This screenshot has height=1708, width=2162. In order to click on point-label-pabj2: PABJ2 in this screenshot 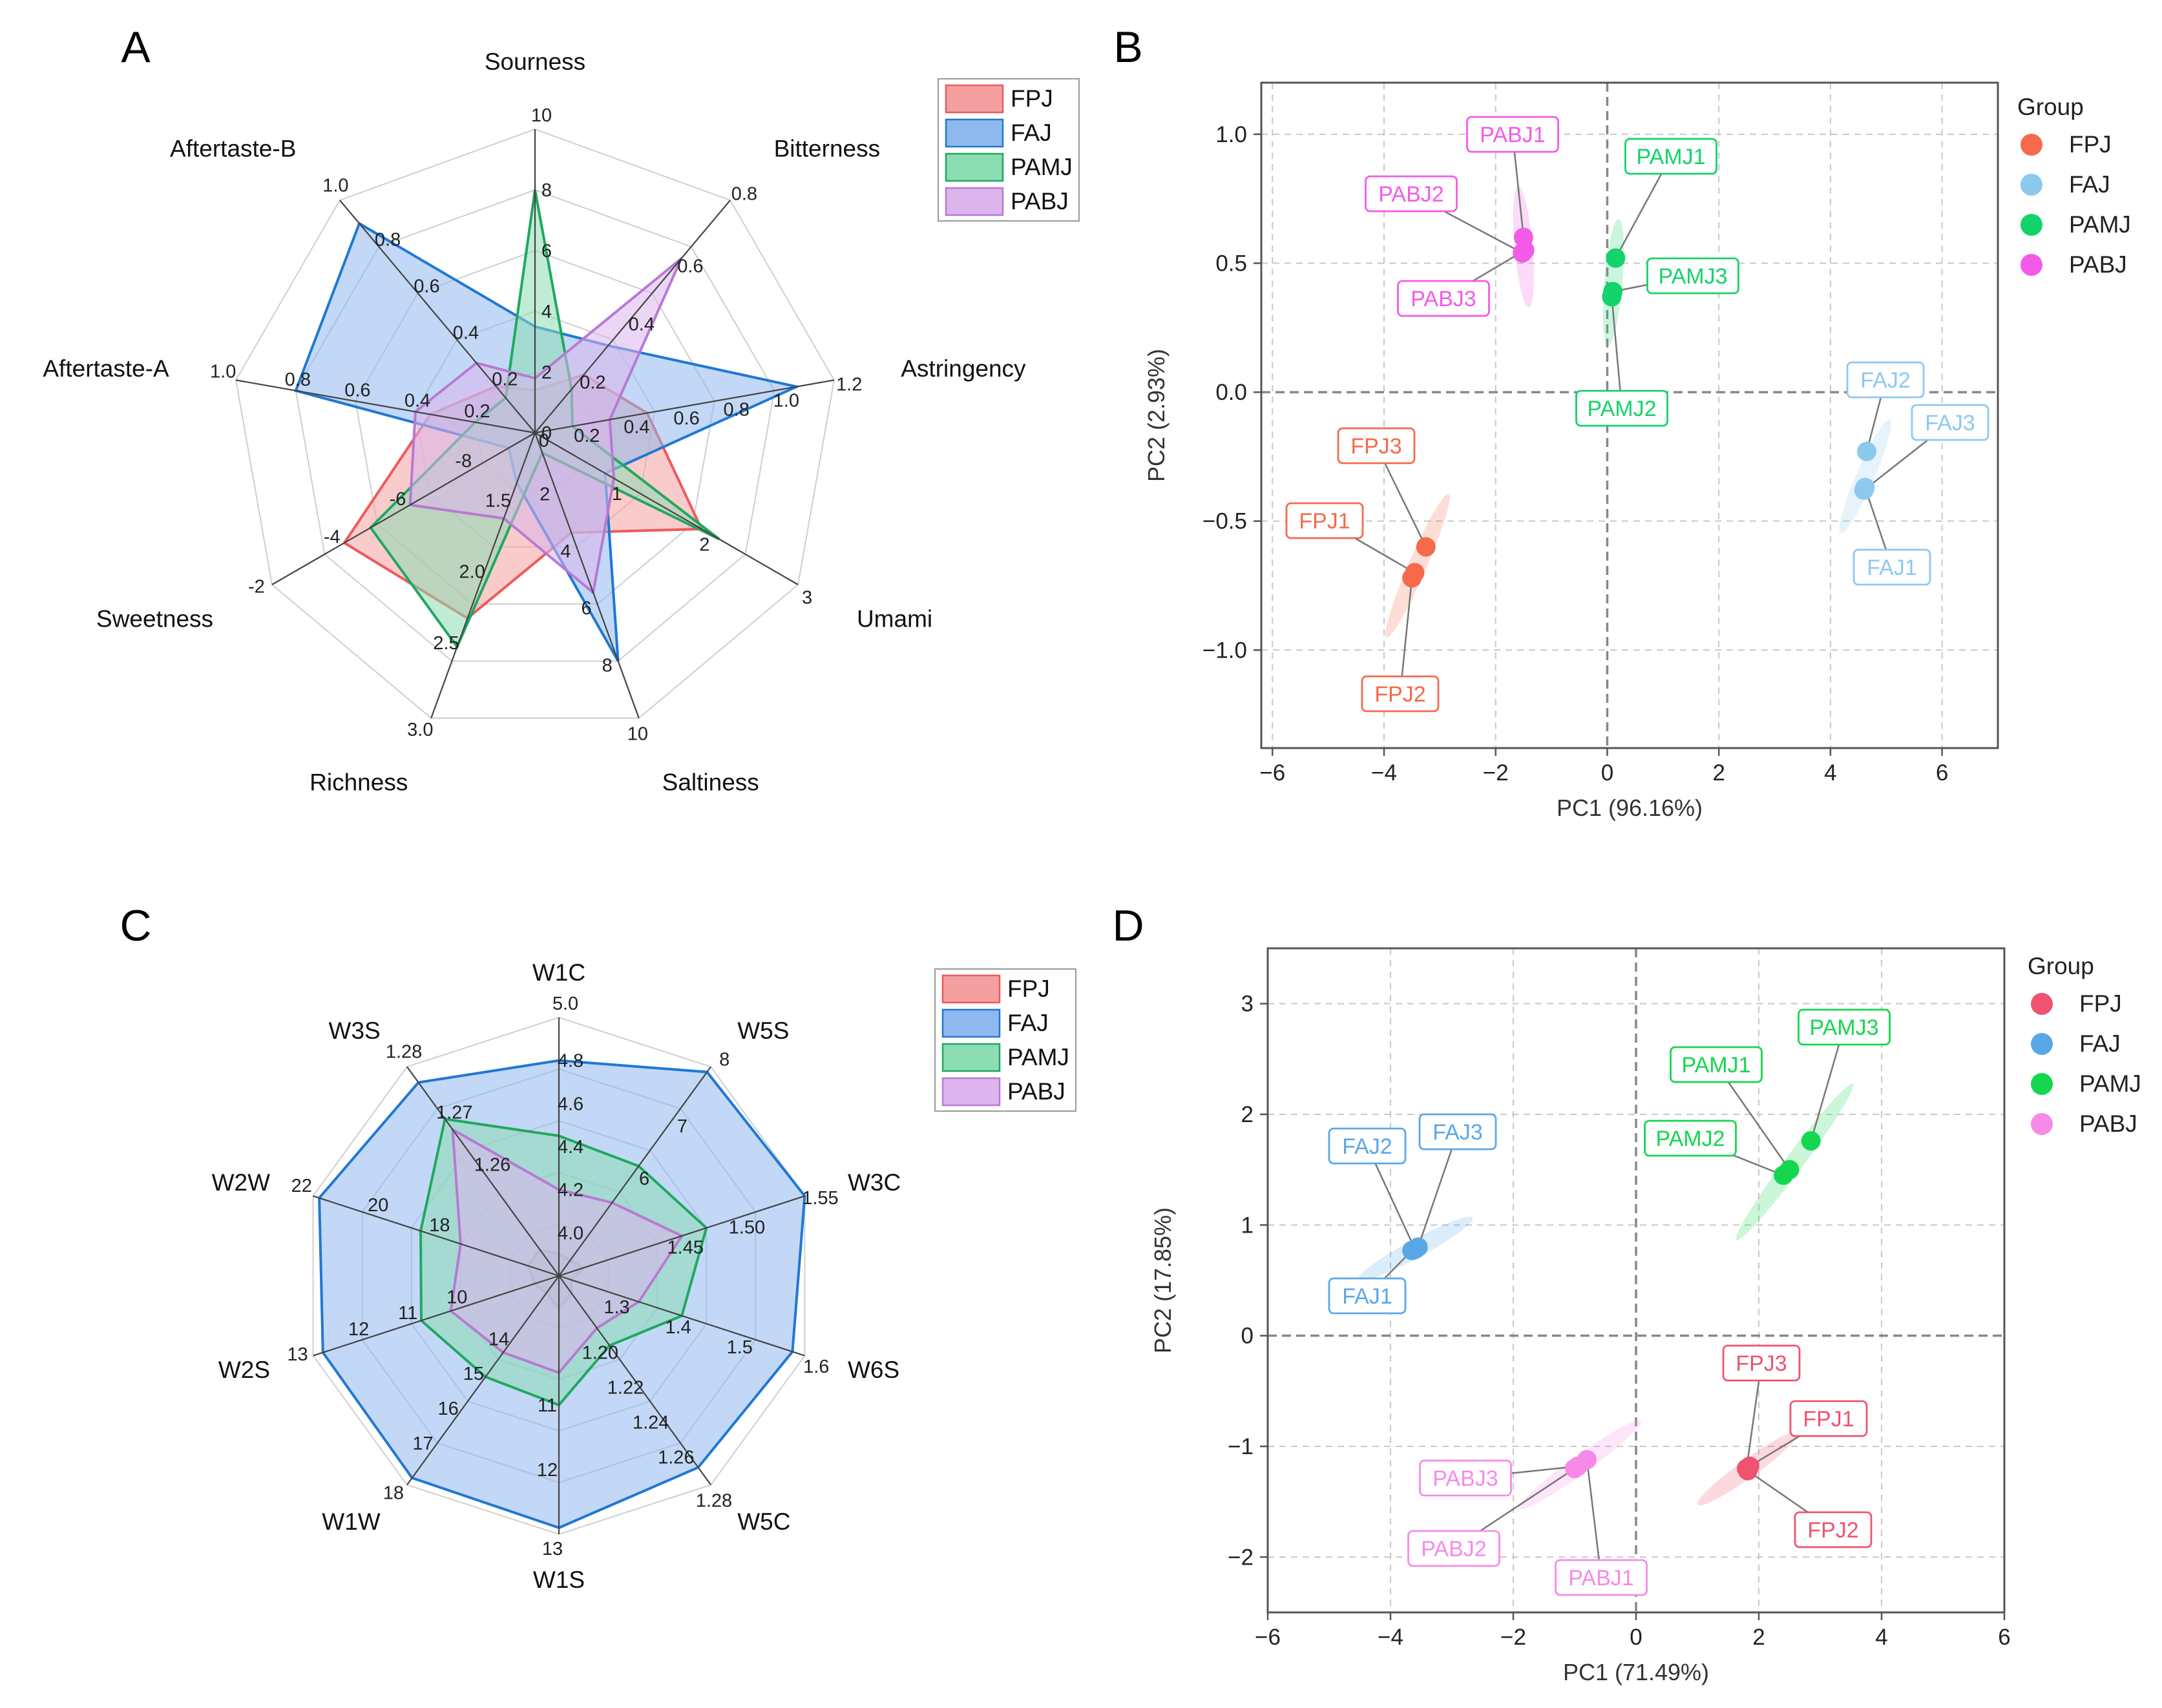, I will do `click(1454, 1549)`.